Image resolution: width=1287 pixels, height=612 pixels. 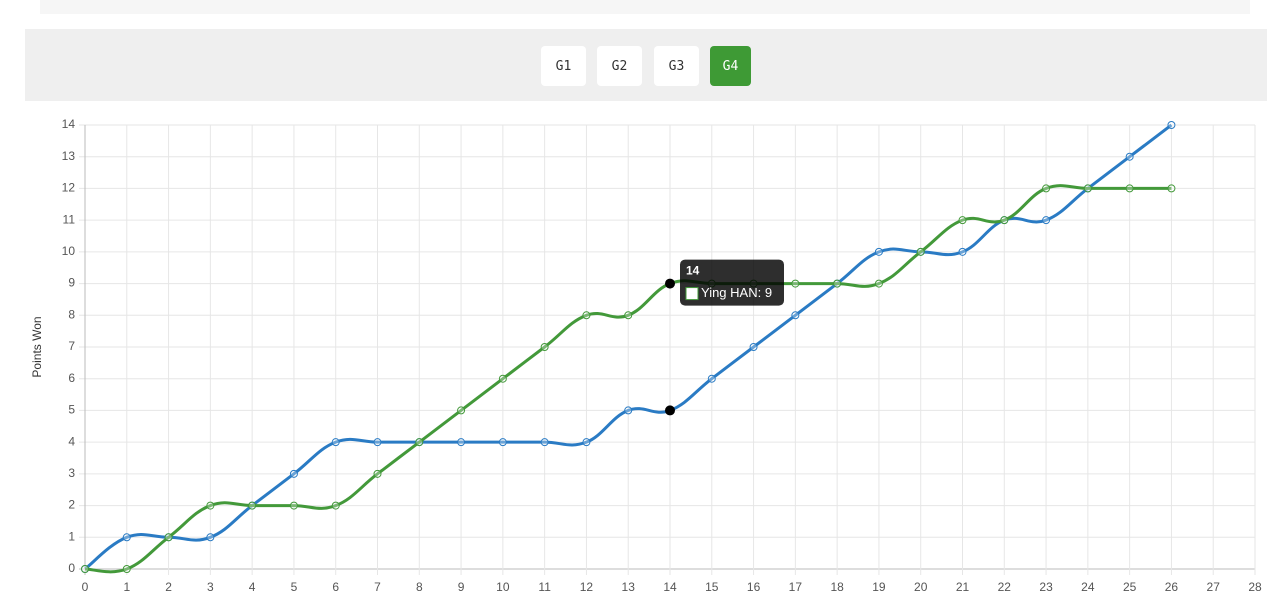 What do you see at coordinates (676, 66) in the screenshot?
I see `game-button: G3` at bounding box center [676, 66].